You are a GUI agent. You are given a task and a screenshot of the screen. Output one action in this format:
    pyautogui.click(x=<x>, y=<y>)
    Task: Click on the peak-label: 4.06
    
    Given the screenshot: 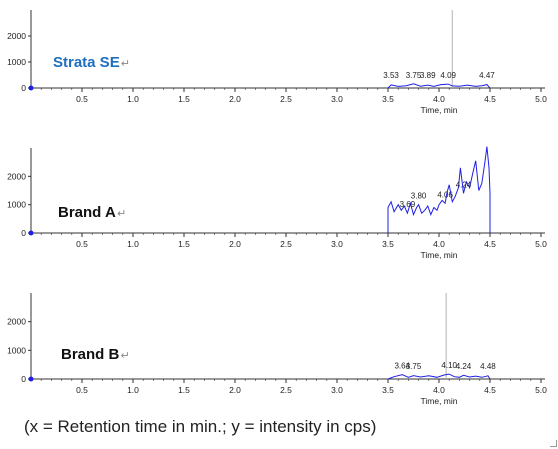 What is the action you would take?
    pyautogui.click(x=445, y=194)
    